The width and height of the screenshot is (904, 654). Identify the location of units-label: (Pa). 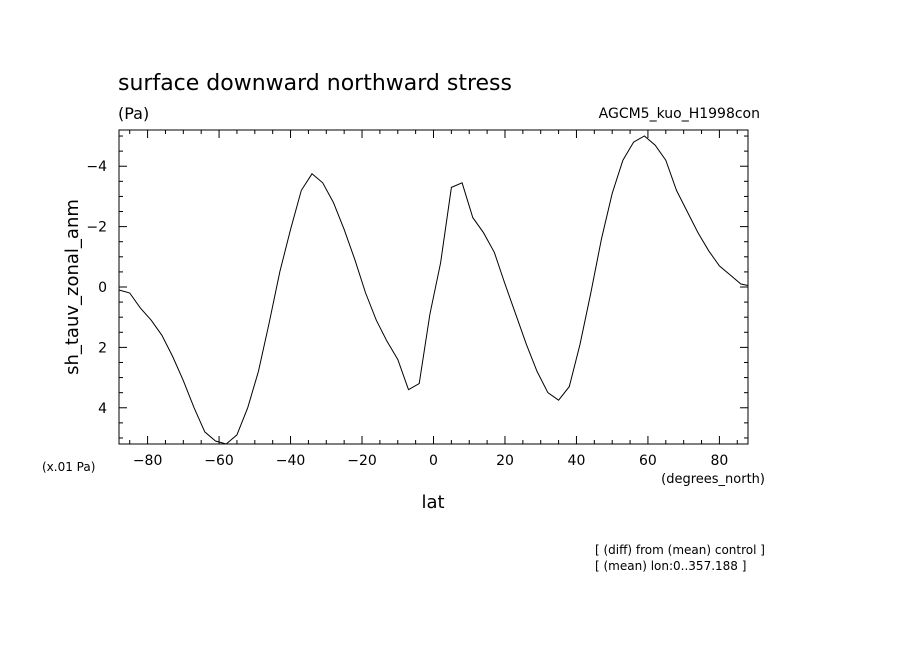
(133, 113).